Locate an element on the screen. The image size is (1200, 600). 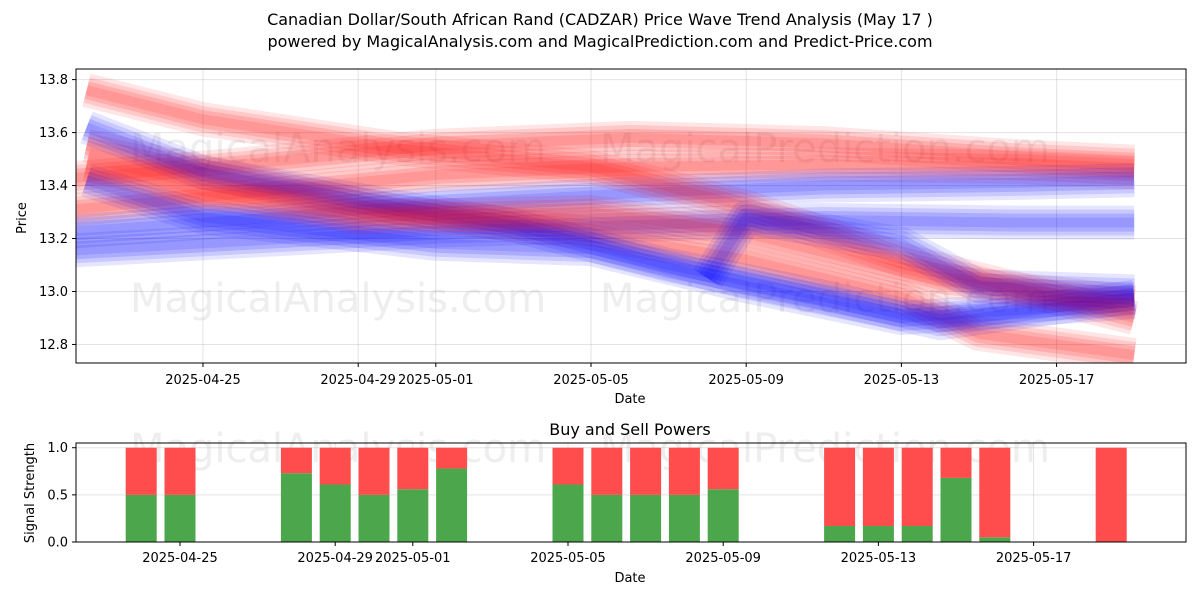
signal-x-tick-label: 2025-05-13 is located at coordinates (879, 558).